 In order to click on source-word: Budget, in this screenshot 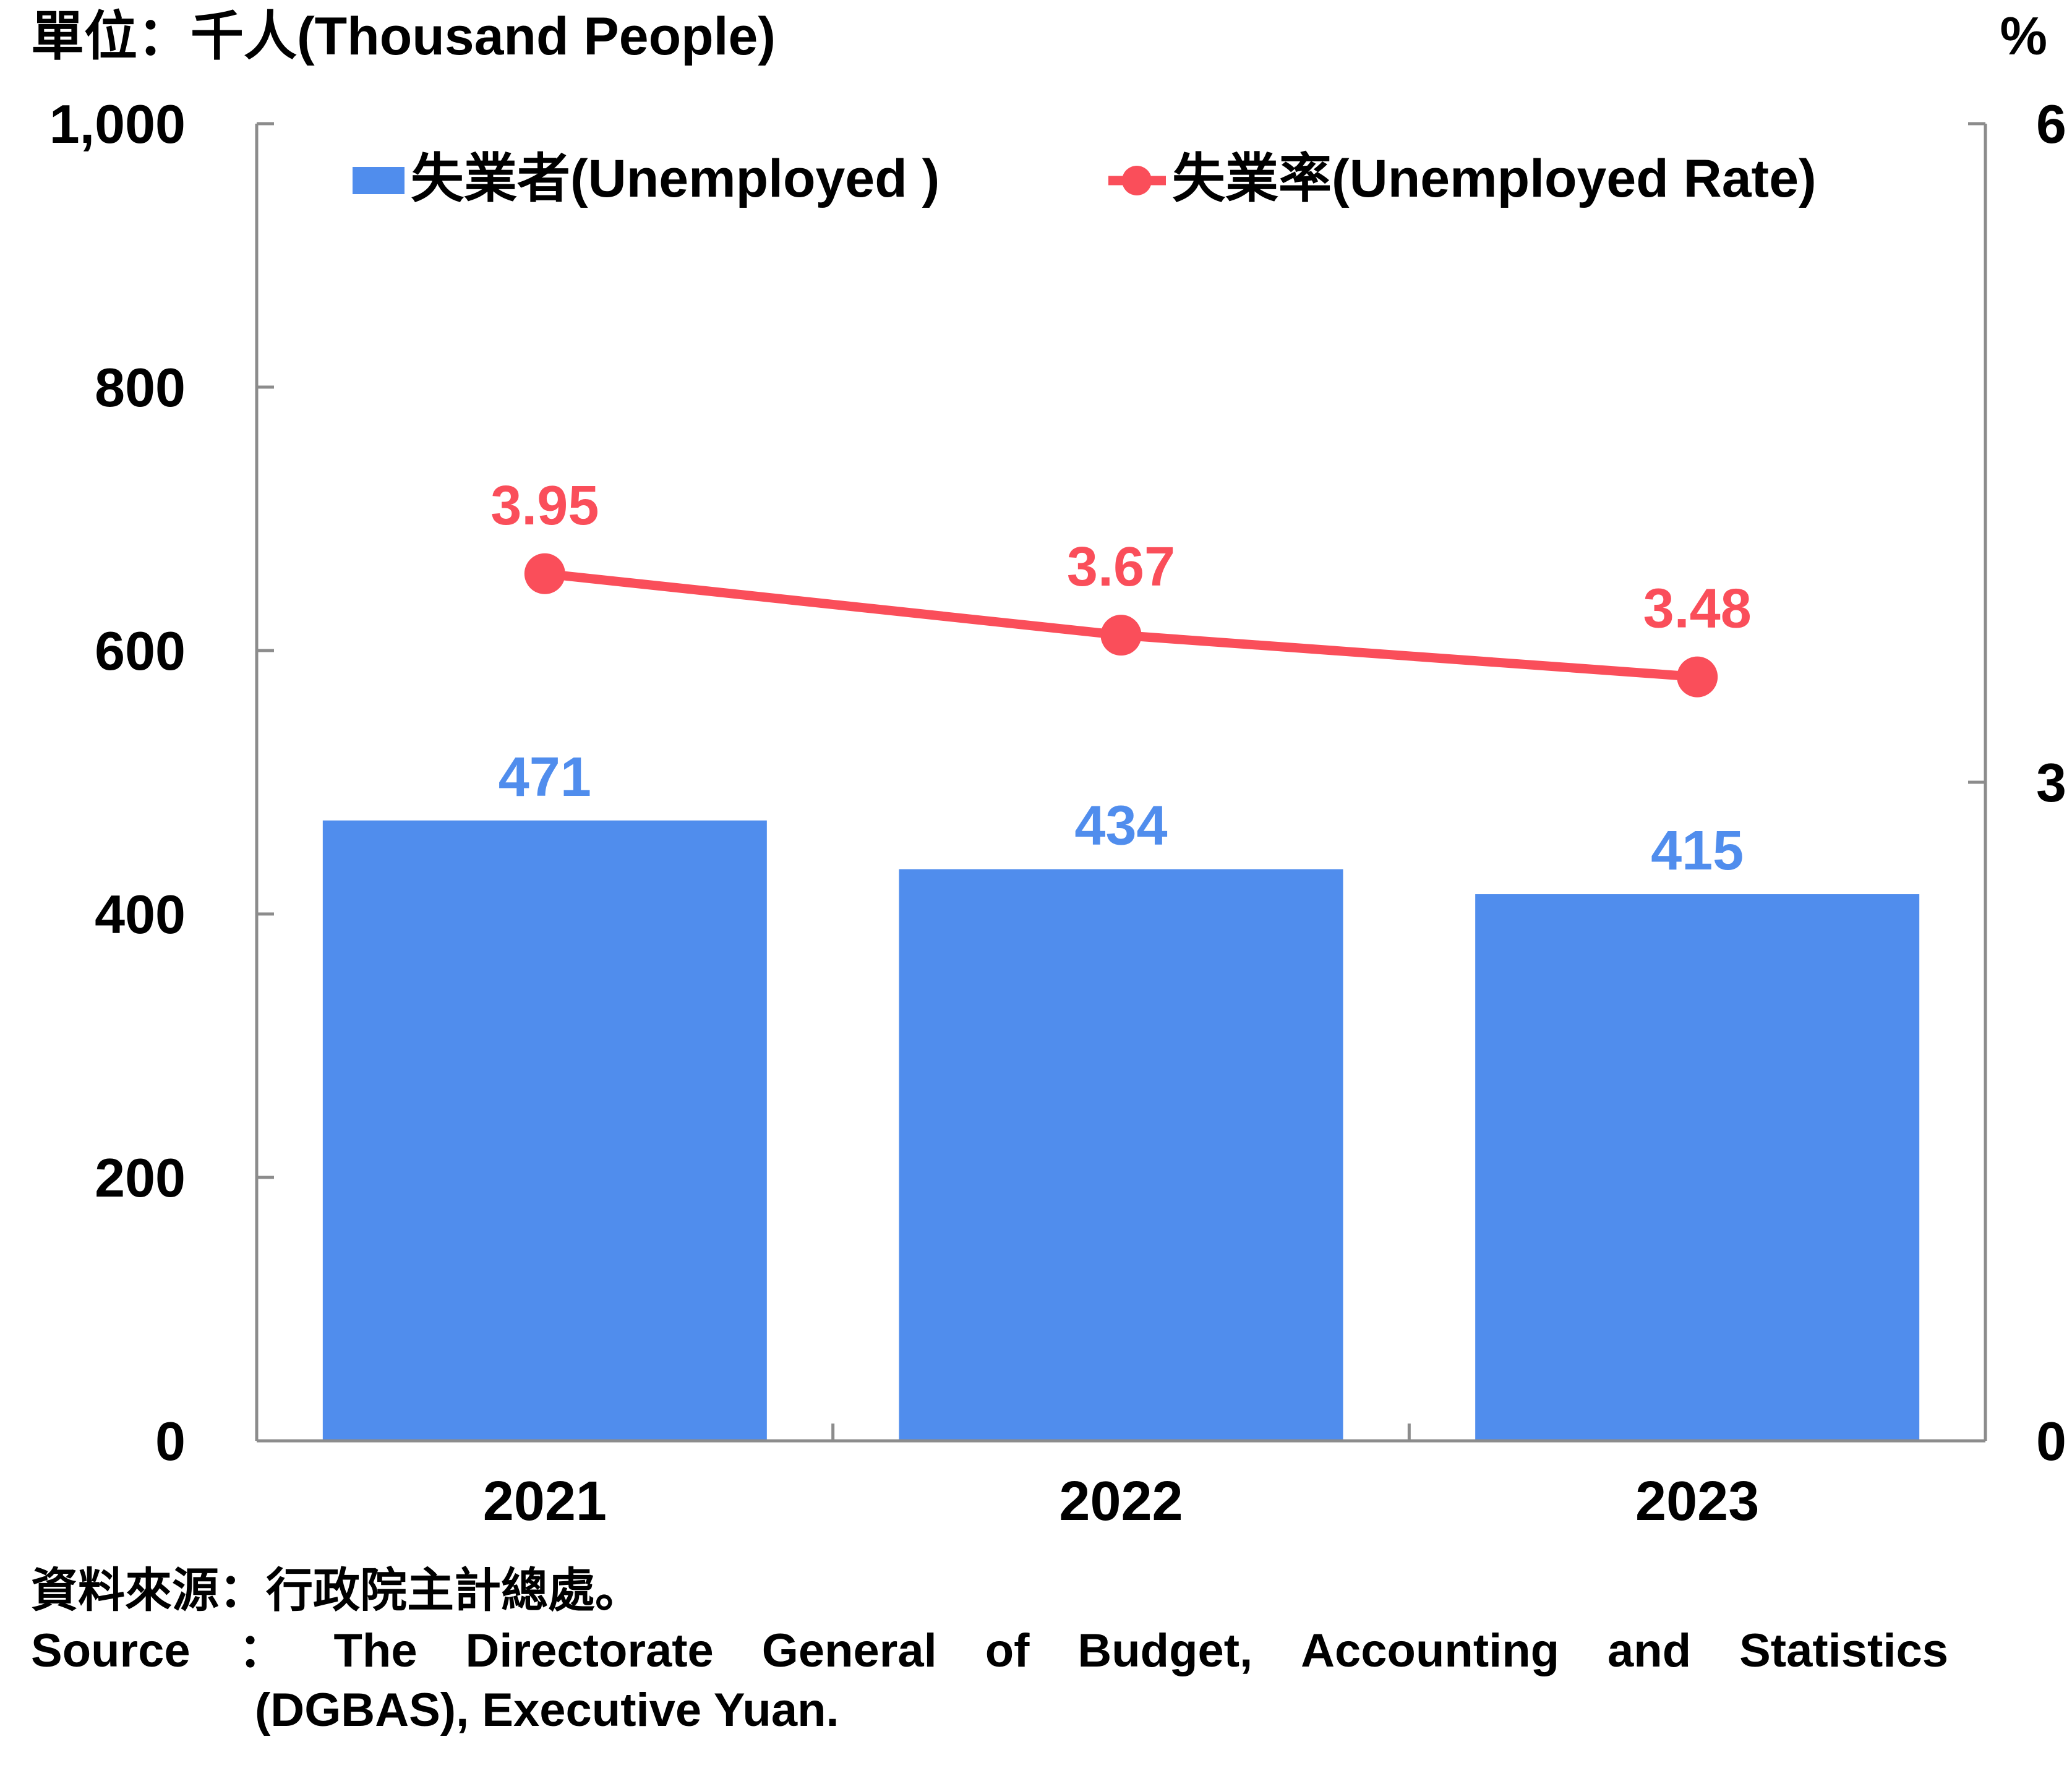, I will do `click(1165, 1650)`.